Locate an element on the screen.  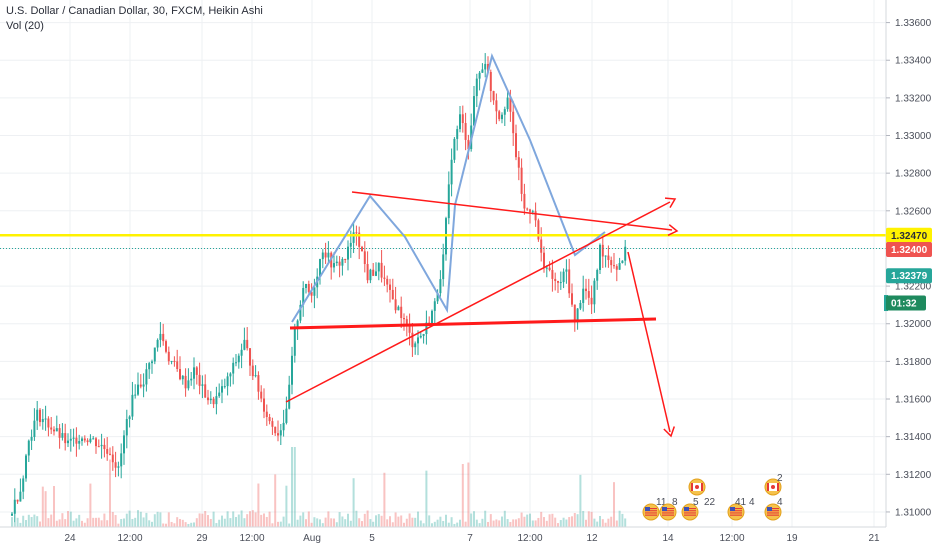
volume-indicator-label: Vol (20) is located at coordinates (25, 26).